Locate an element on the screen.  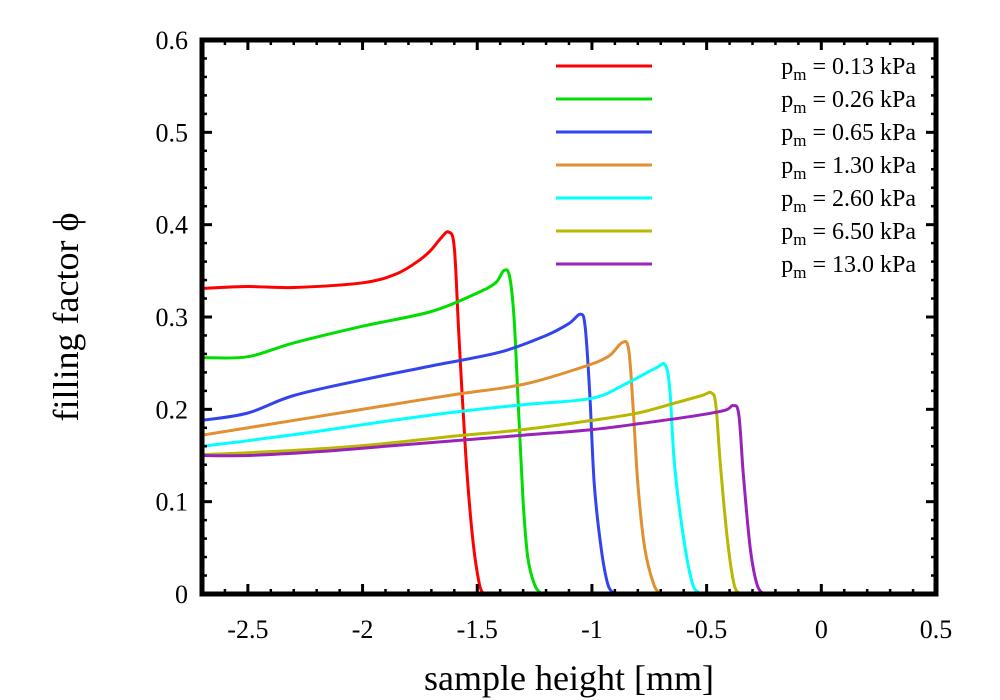
y-tick-label: 0 is located at coordinates (181, 594).